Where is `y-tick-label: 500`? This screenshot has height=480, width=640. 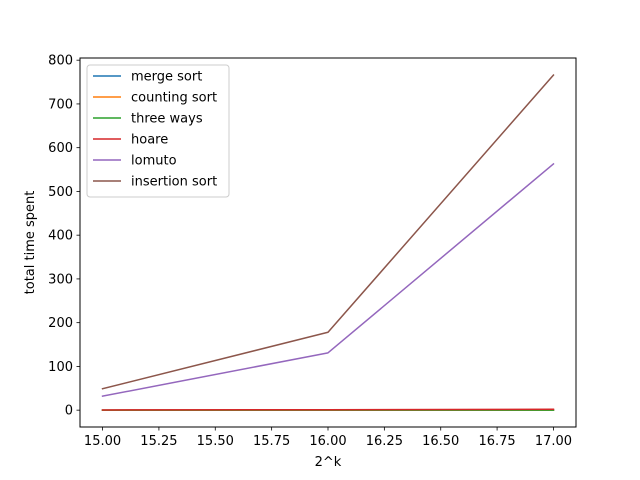
y-tick-label: 500 is located at coordinates (60, 192).